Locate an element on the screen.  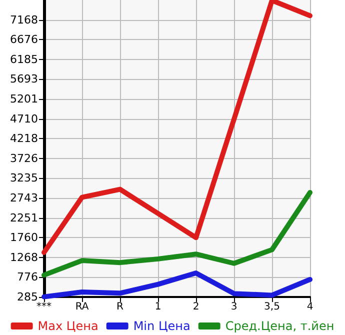
y-tick-label: 3726 is located at coordinates (24, 158).